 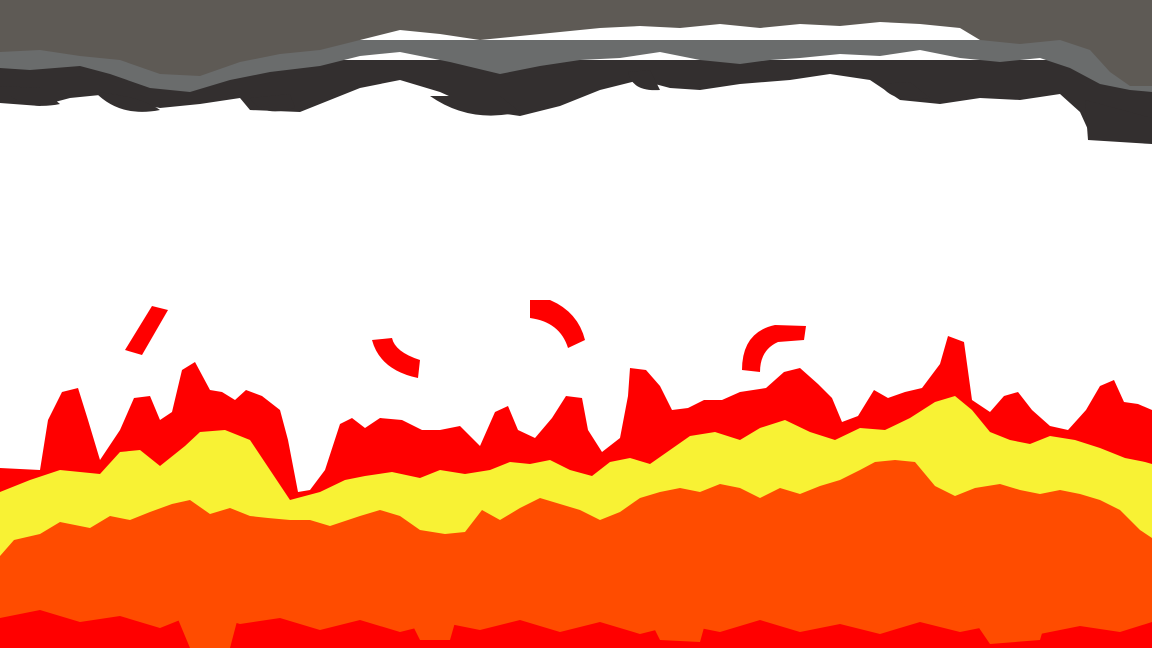 What do you see at coordinates (576, 43) in the screenshot?
I see `smoke-top-band` at bounding box center [576, 43].